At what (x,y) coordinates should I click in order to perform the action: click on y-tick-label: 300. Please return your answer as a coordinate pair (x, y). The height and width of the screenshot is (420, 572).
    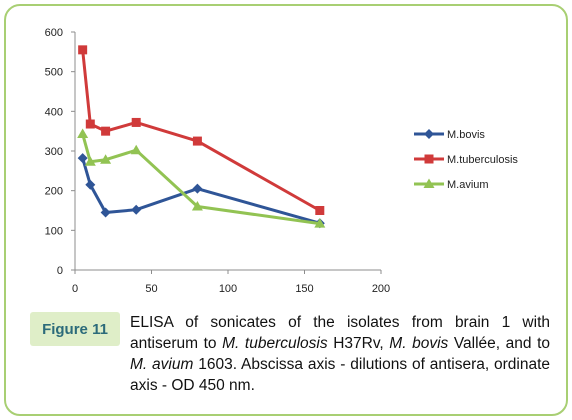
    Looking at the image, I should click on (54, 152).